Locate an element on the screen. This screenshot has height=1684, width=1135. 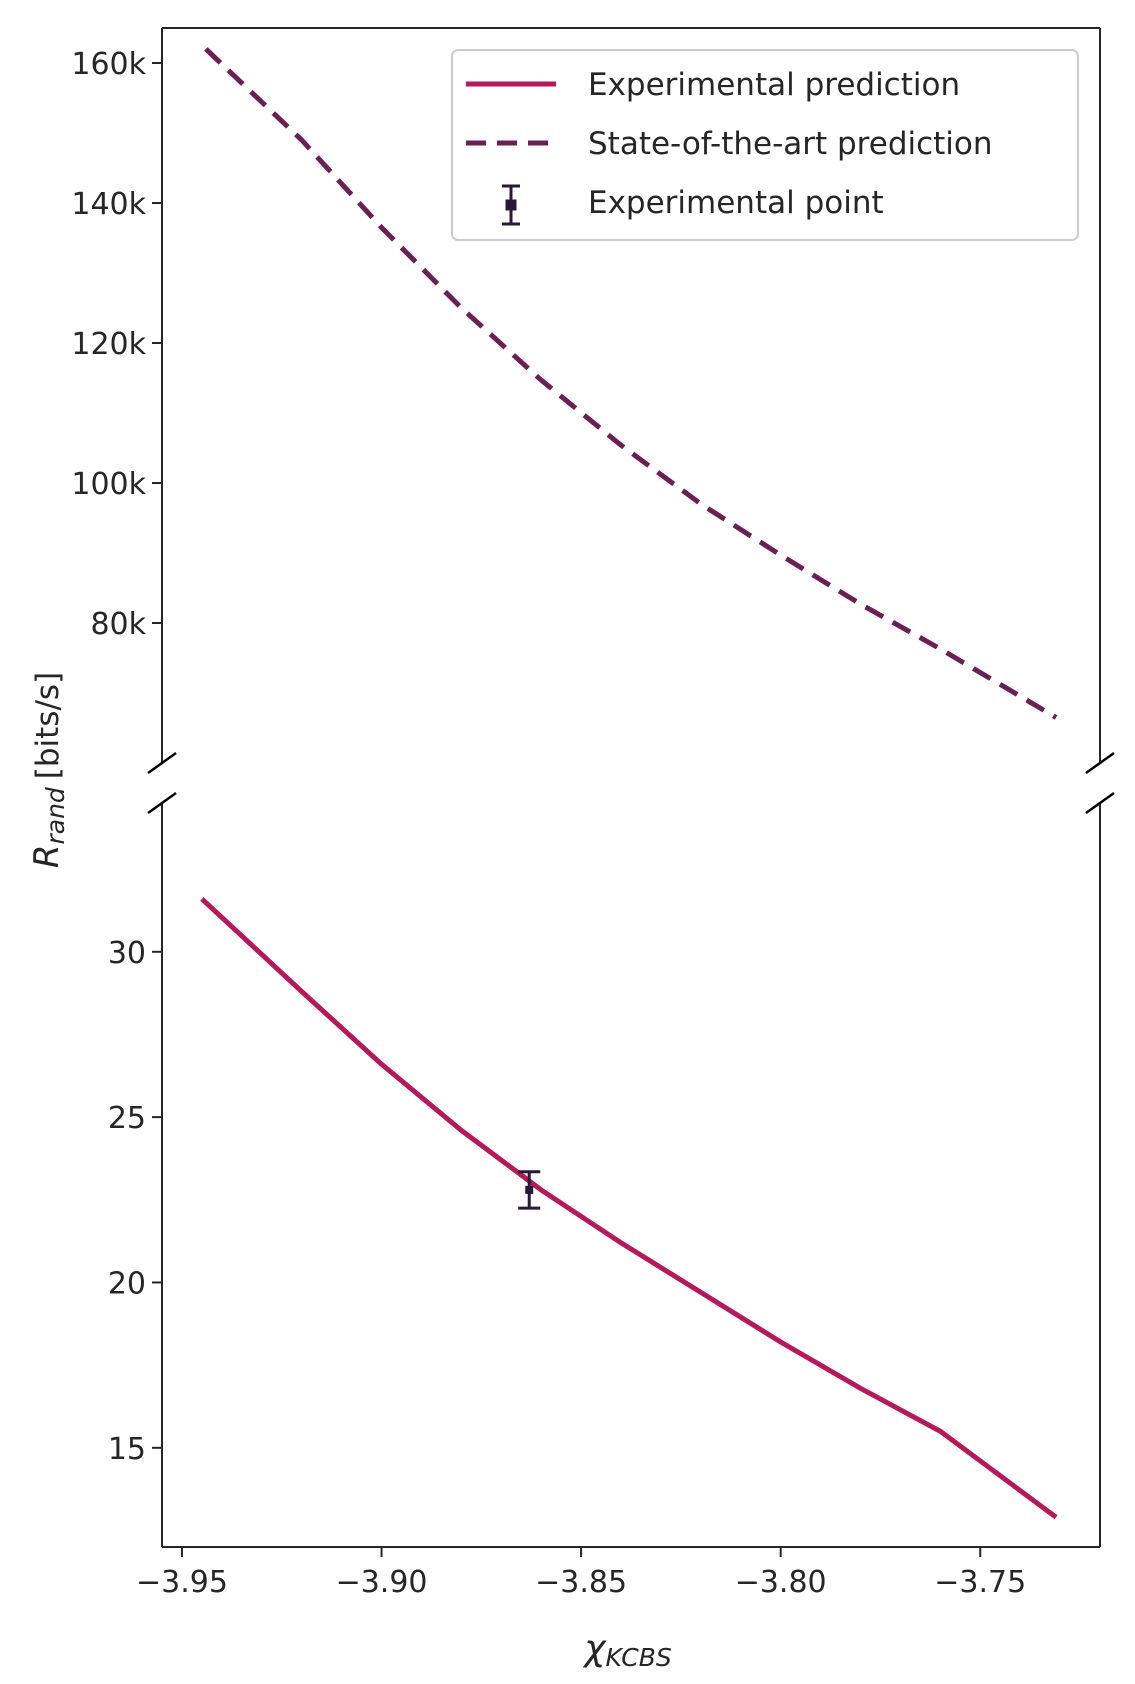
experimental-point-marker is located at coordinates (529, 1189).